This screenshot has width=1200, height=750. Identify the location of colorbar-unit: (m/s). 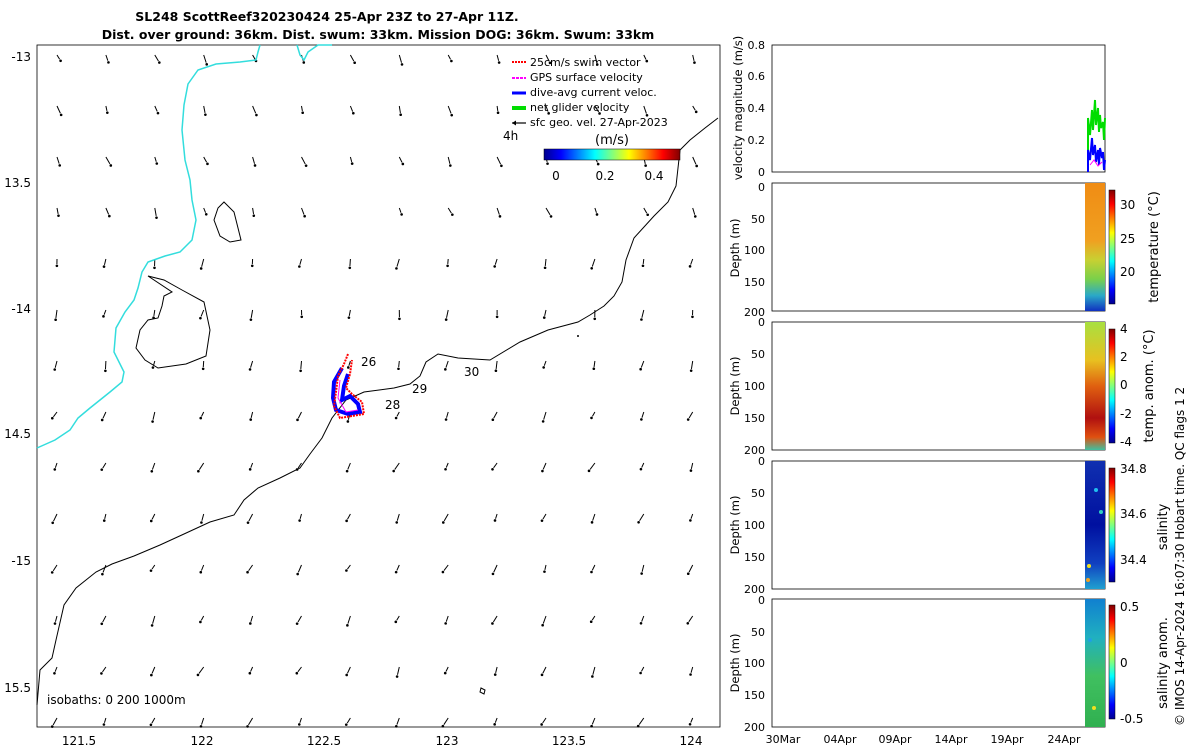
(612, 140).